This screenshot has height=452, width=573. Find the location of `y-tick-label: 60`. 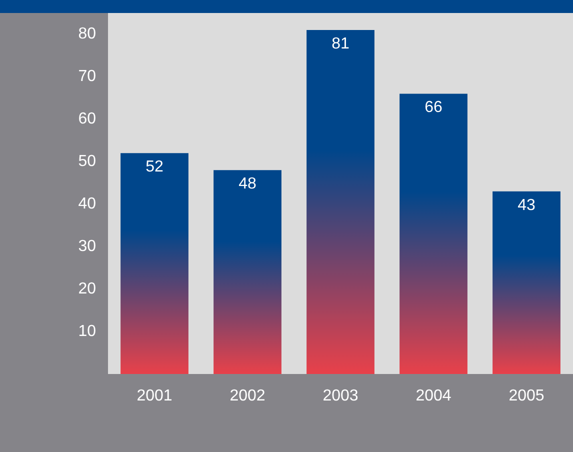

y-tick-label: 60 is located at coordinates (87, 119).